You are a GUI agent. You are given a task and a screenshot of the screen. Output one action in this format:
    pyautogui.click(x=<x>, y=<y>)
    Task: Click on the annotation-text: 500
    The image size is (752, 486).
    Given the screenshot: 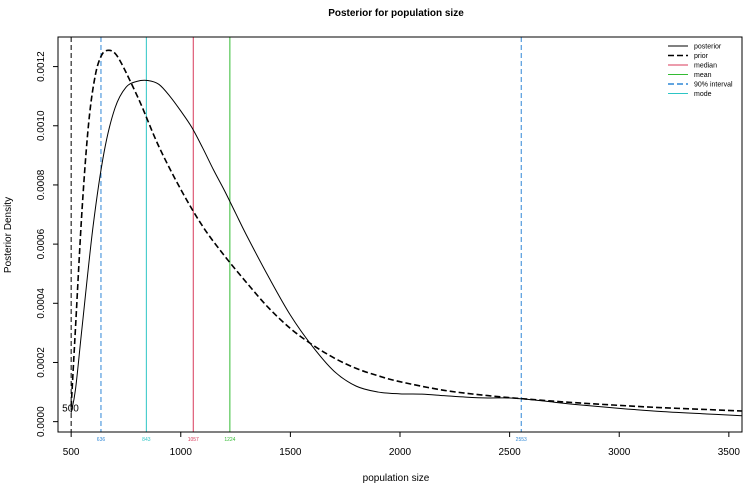 What is the action you would take?
    pyautogui.click(x=70, y=409)
    